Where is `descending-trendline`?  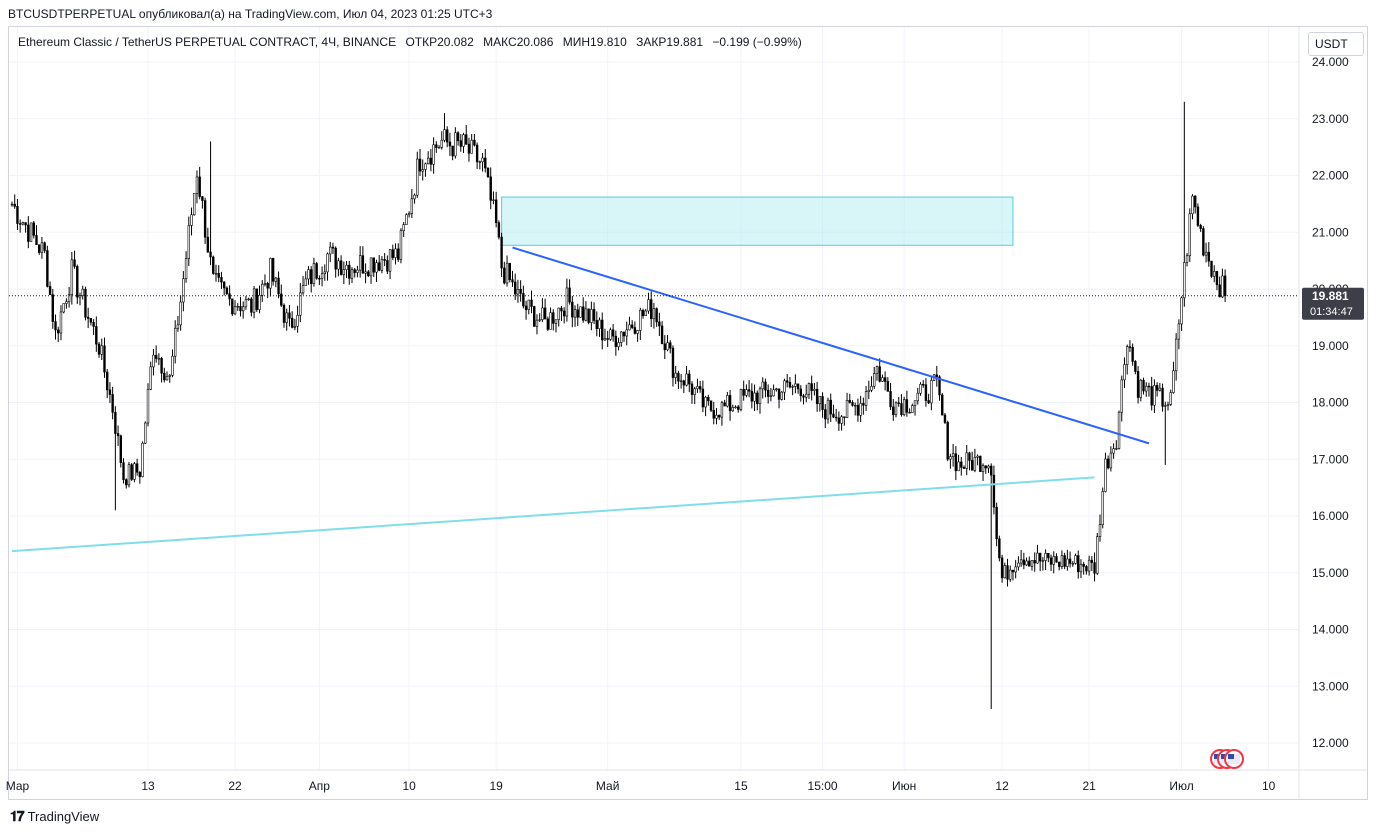 descending-trendline is located at coordinates (831, 345).